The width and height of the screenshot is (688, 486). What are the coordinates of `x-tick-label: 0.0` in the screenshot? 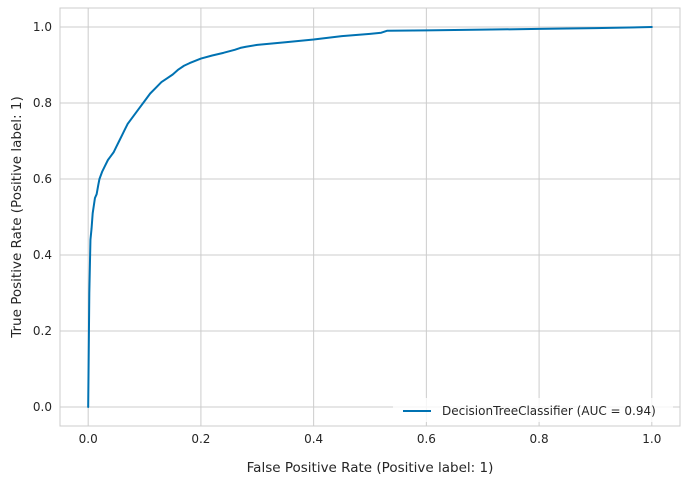 It's located at (88, 439).